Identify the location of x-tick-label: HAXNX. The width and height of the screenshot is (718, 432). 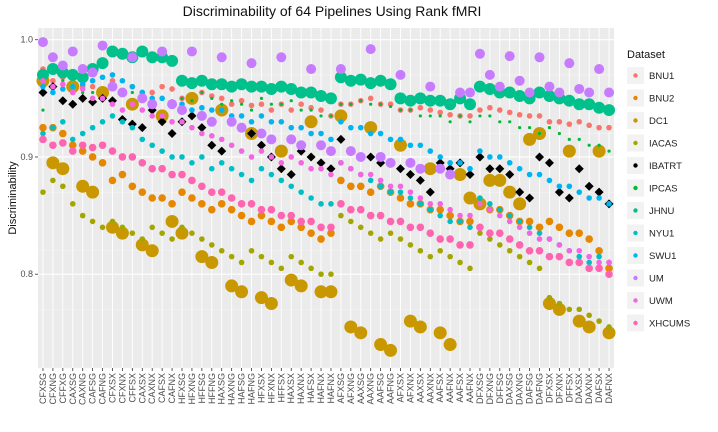
(301, 388).